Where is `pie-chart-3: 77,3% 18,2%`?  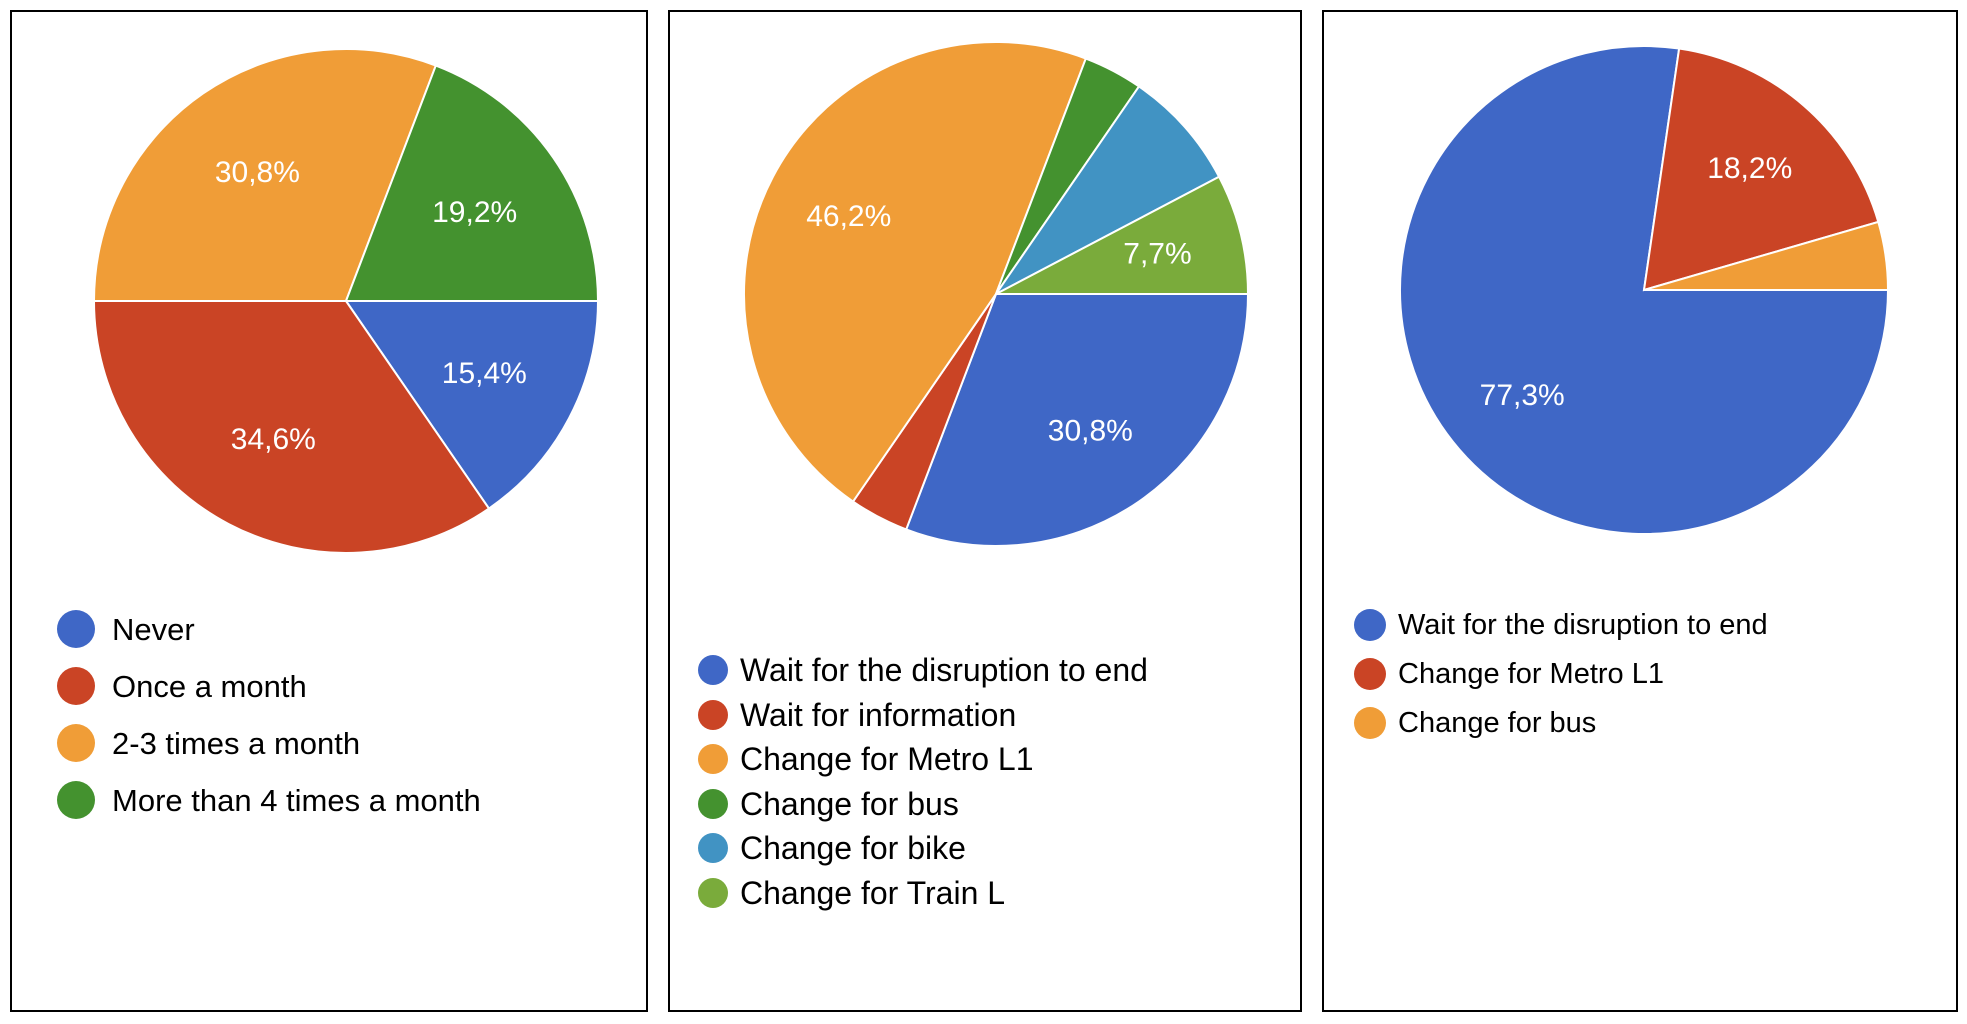
pie-chart-3: 77,3% 18,2% is located at coordinates (1644, 290).